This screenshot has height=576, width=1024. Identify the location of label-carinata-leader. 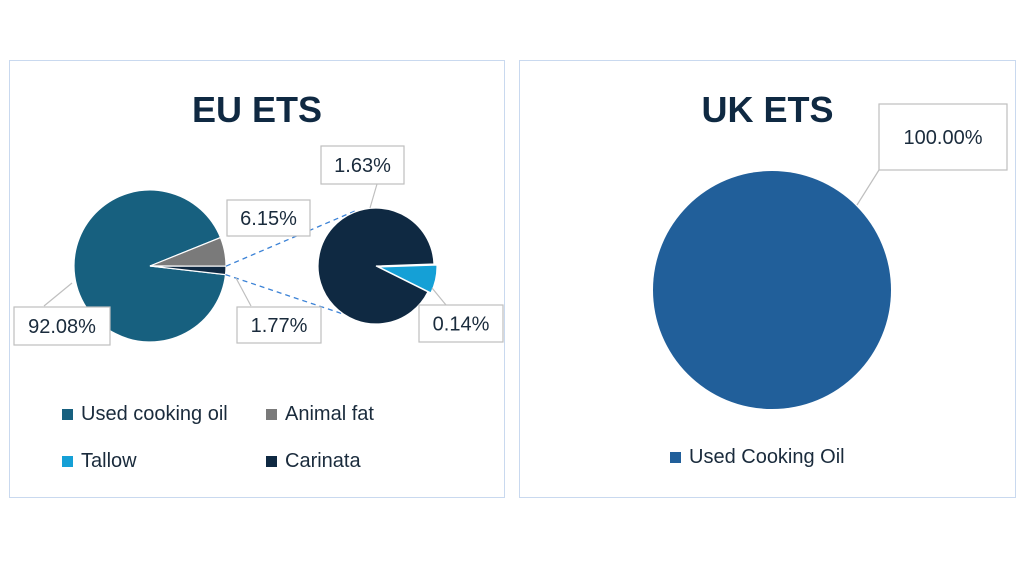
(373, 196).